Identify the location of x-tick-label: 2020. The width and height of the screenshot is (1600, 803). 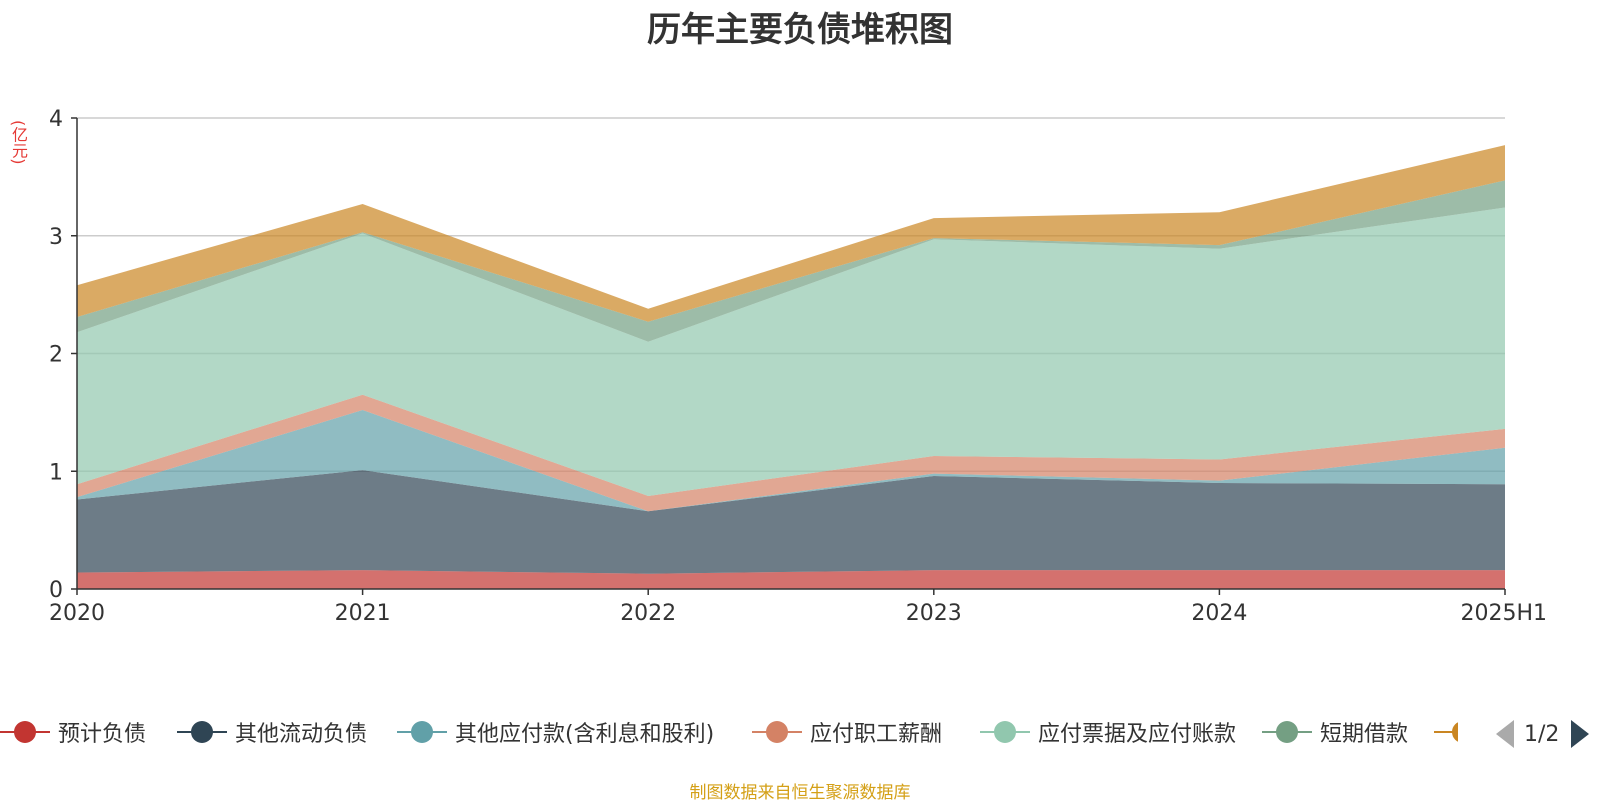
(77, 613).